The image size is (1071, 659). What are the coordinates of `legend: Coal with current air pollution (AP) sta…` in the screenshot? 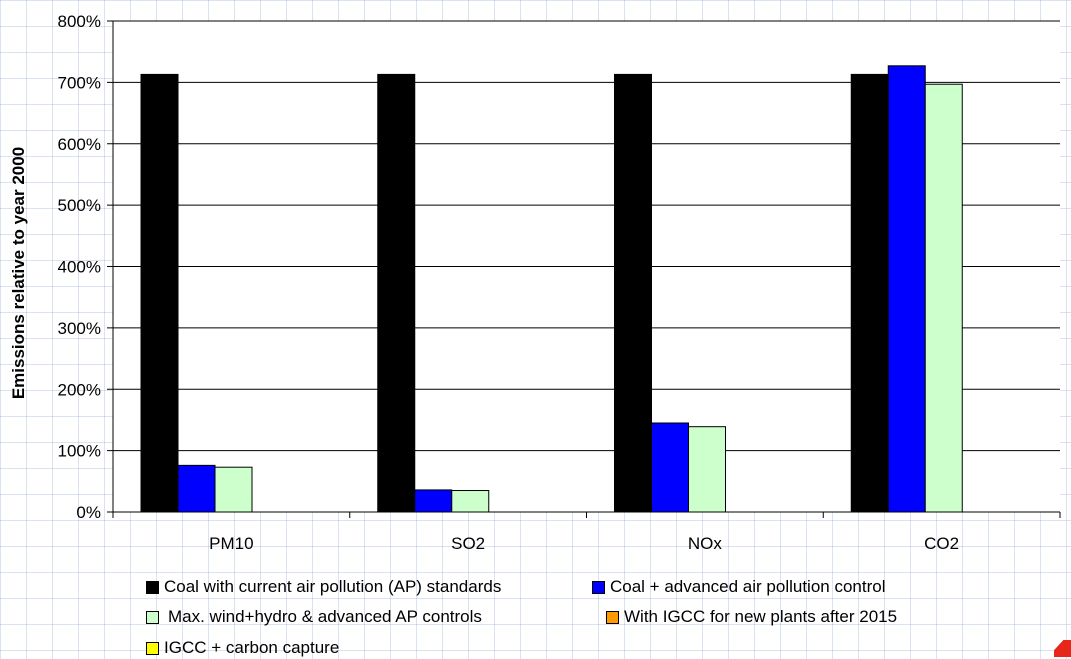 It's located at (596, 617).